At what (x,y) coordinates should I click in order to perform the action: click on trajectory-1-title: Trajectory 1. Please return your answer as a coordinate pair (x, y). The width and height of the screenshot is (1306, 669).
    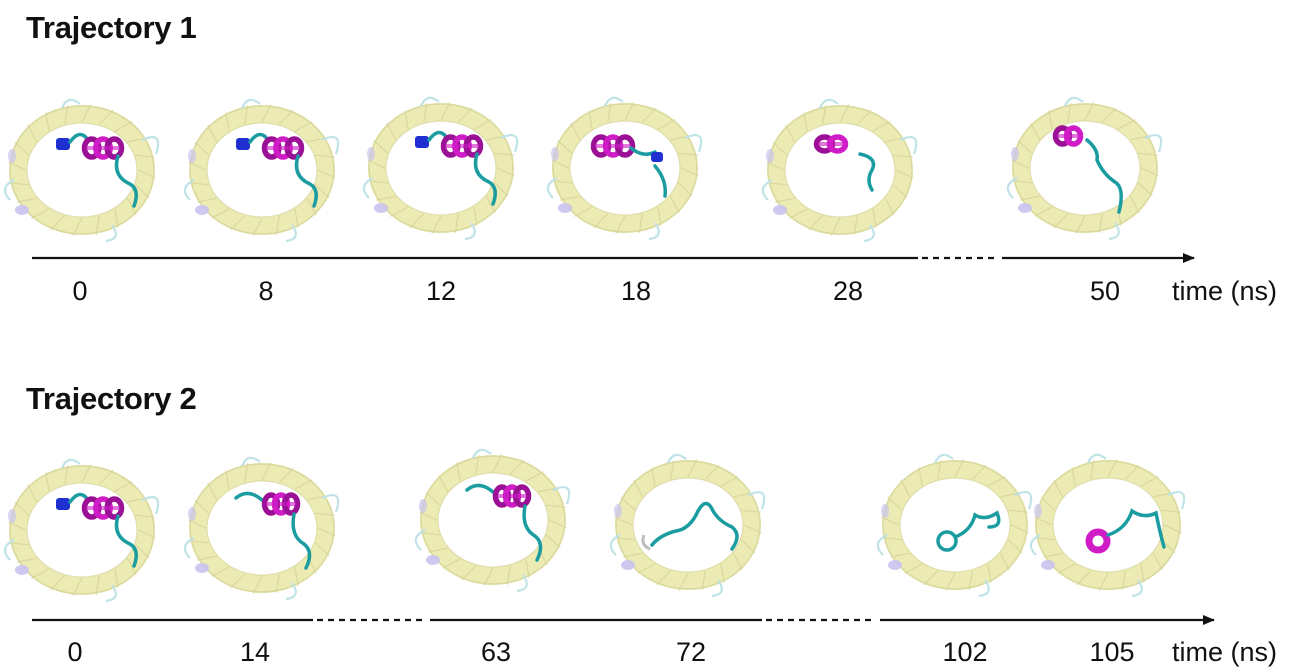
    Looking at the image, I should click on (111, 27).